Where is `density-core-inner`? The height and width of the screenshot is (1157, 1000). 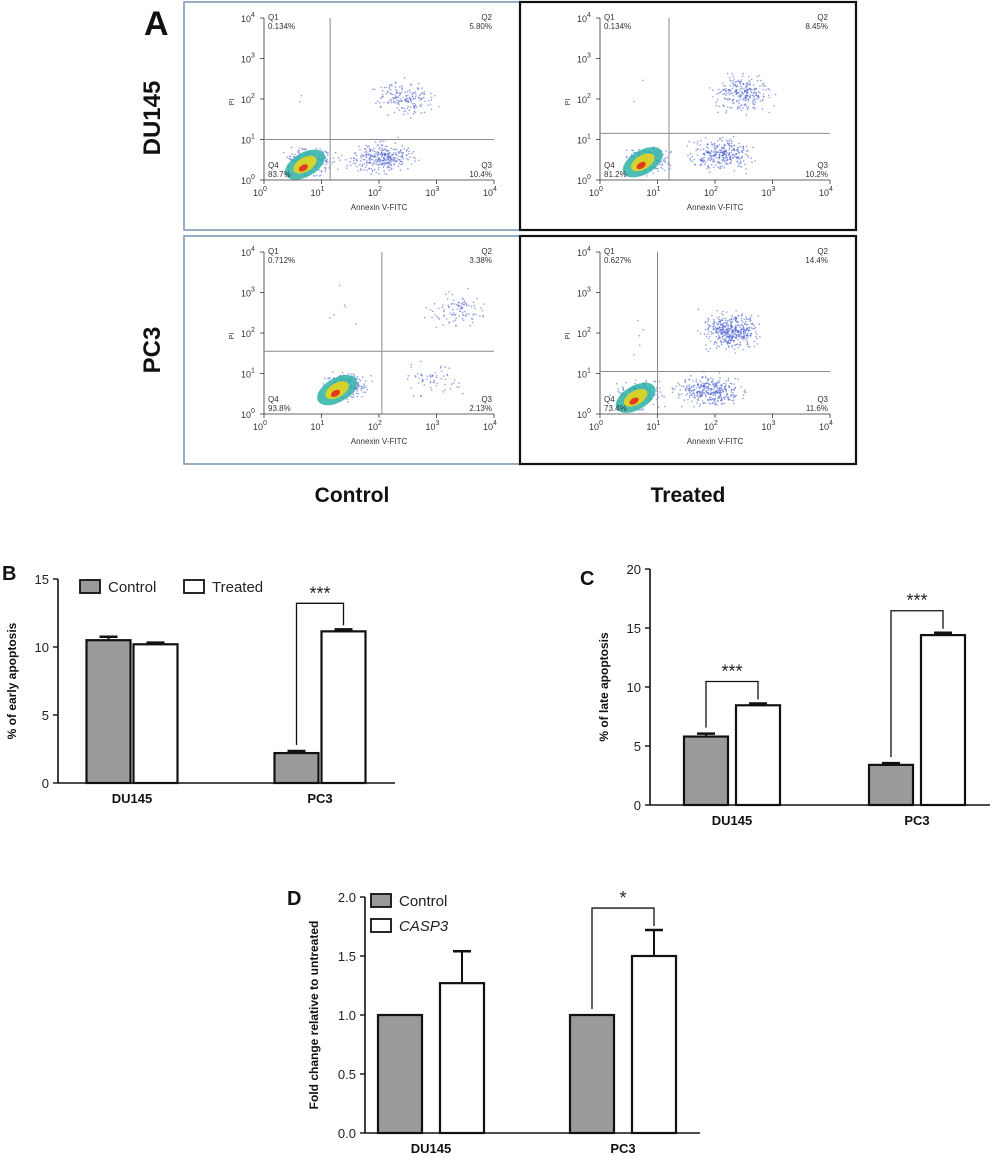
density-core-inner is located at coordinates (634, 401).